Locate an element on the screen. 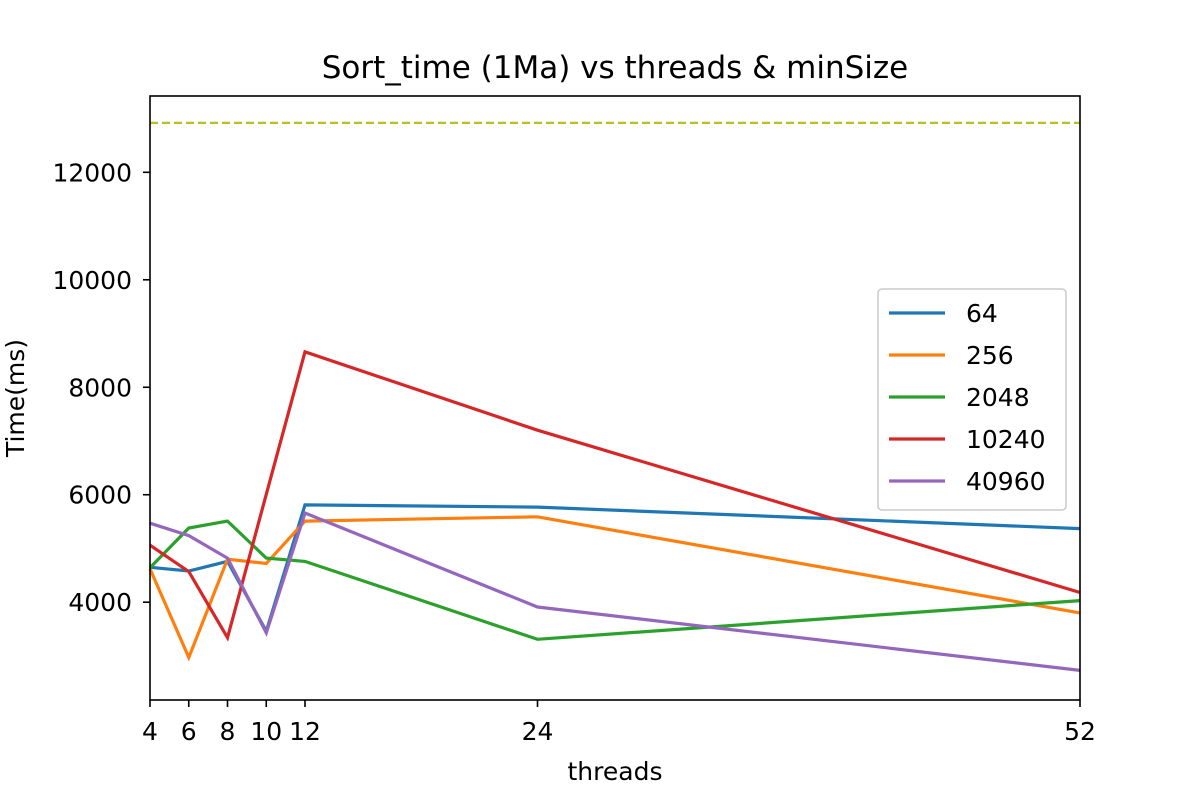 The height and width of the screenshot is (800, 1200). legend-label-40960: 40960 is located at coordinates (1006, 481).